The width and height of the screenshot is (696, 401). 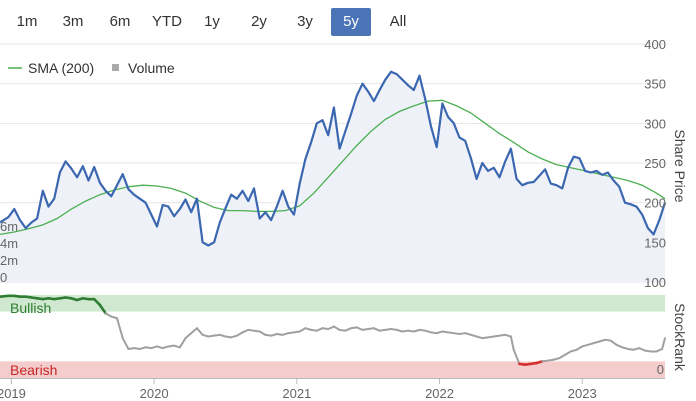 I want to click on volume-legend-swatch, so click(x=115, y=67).